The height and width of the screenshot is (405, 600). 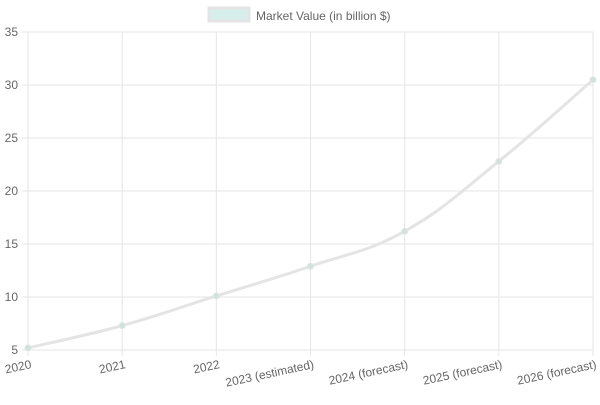 I want to click on y-tick-label: 25, so click(x=12, y=138).